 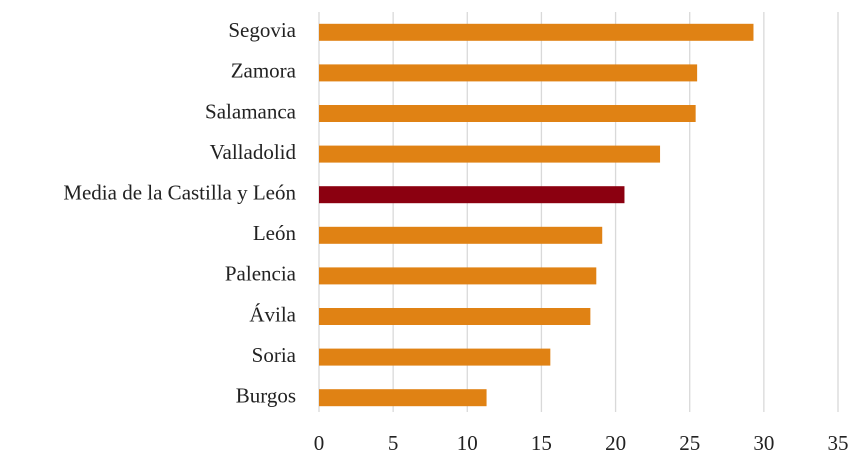 I want to click on x-tick-label: 20, so click(x=615, y=443).